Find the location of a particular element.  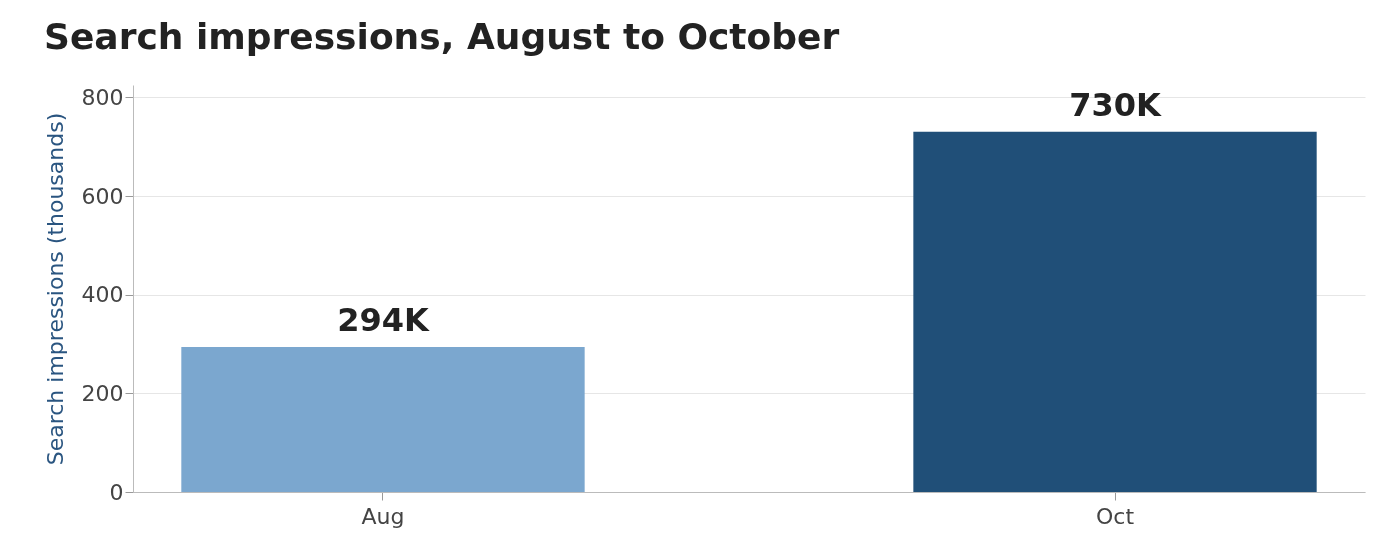

y-tick-label: 200 is located at coordinates (102, 393).